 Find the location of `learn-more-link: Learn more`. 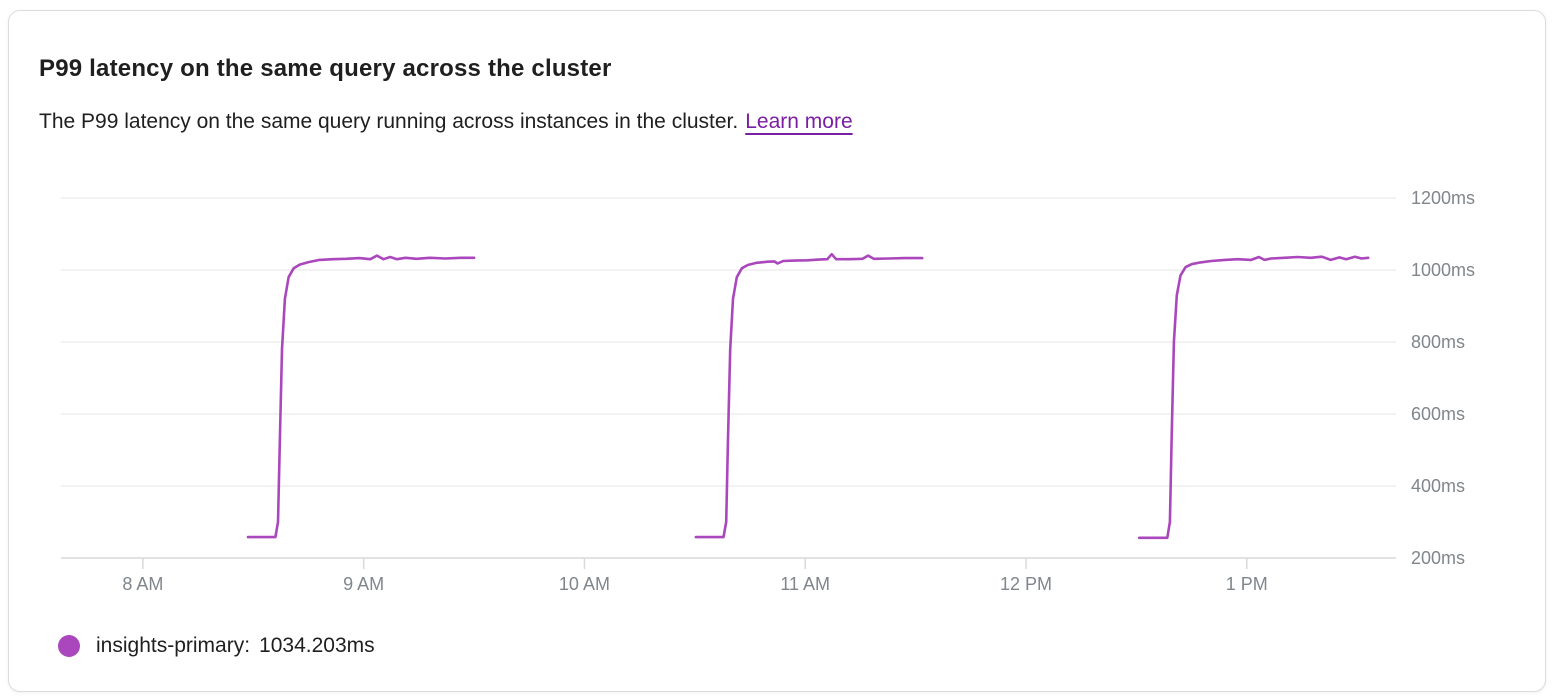

learn-more-link: Learn more is located at coordinates (799, 121).